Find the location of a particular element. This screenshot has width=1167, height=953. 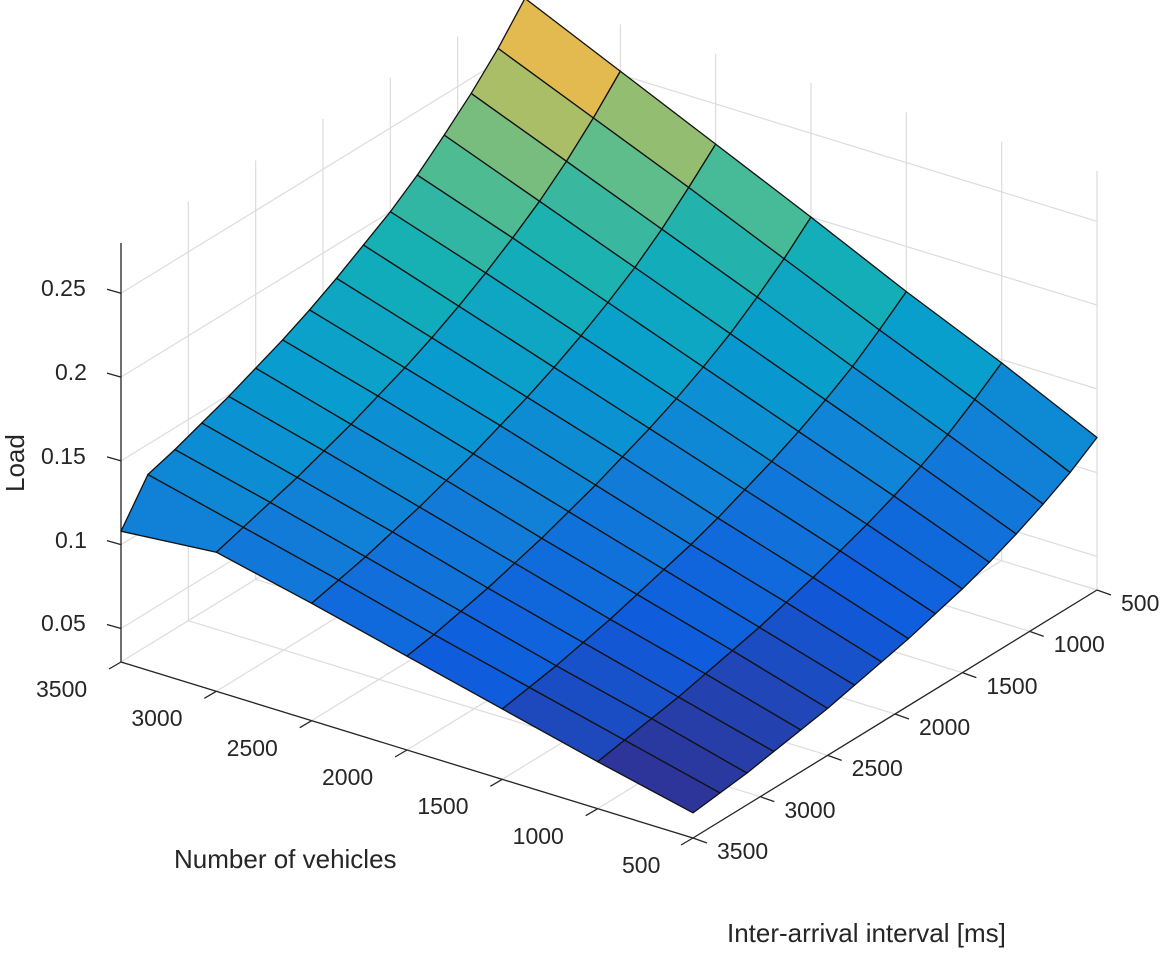

z-axis-label: Load is located at coordinates (15, 463).